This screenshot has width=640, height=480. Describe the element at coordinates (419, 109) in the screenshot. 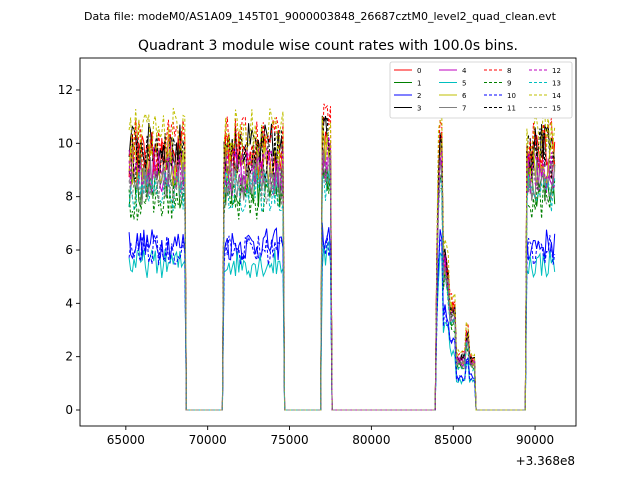

I see `legend-label-3: 3` at that location.